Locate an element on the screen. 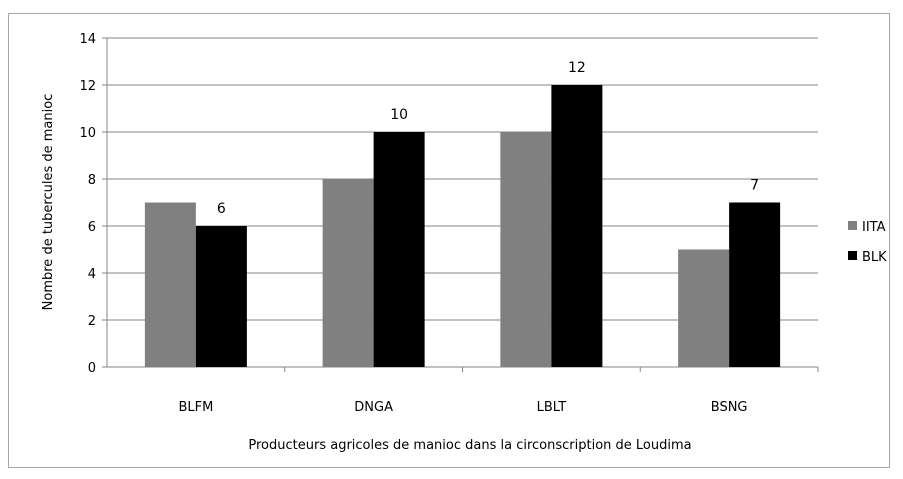 This screenshot has height=479, width=903. y-tick-label: 6 is located at coordinates (92, 227).